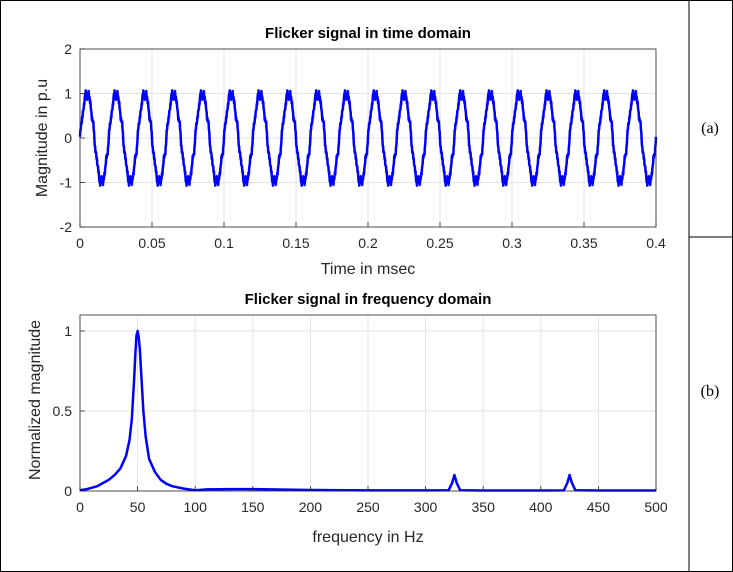 This screenshot has width=733, height=572. What do you see at coordinates (368, 507) in the screenshot?
I see `x-tick-label: 250` at bounding box center [368, 507].